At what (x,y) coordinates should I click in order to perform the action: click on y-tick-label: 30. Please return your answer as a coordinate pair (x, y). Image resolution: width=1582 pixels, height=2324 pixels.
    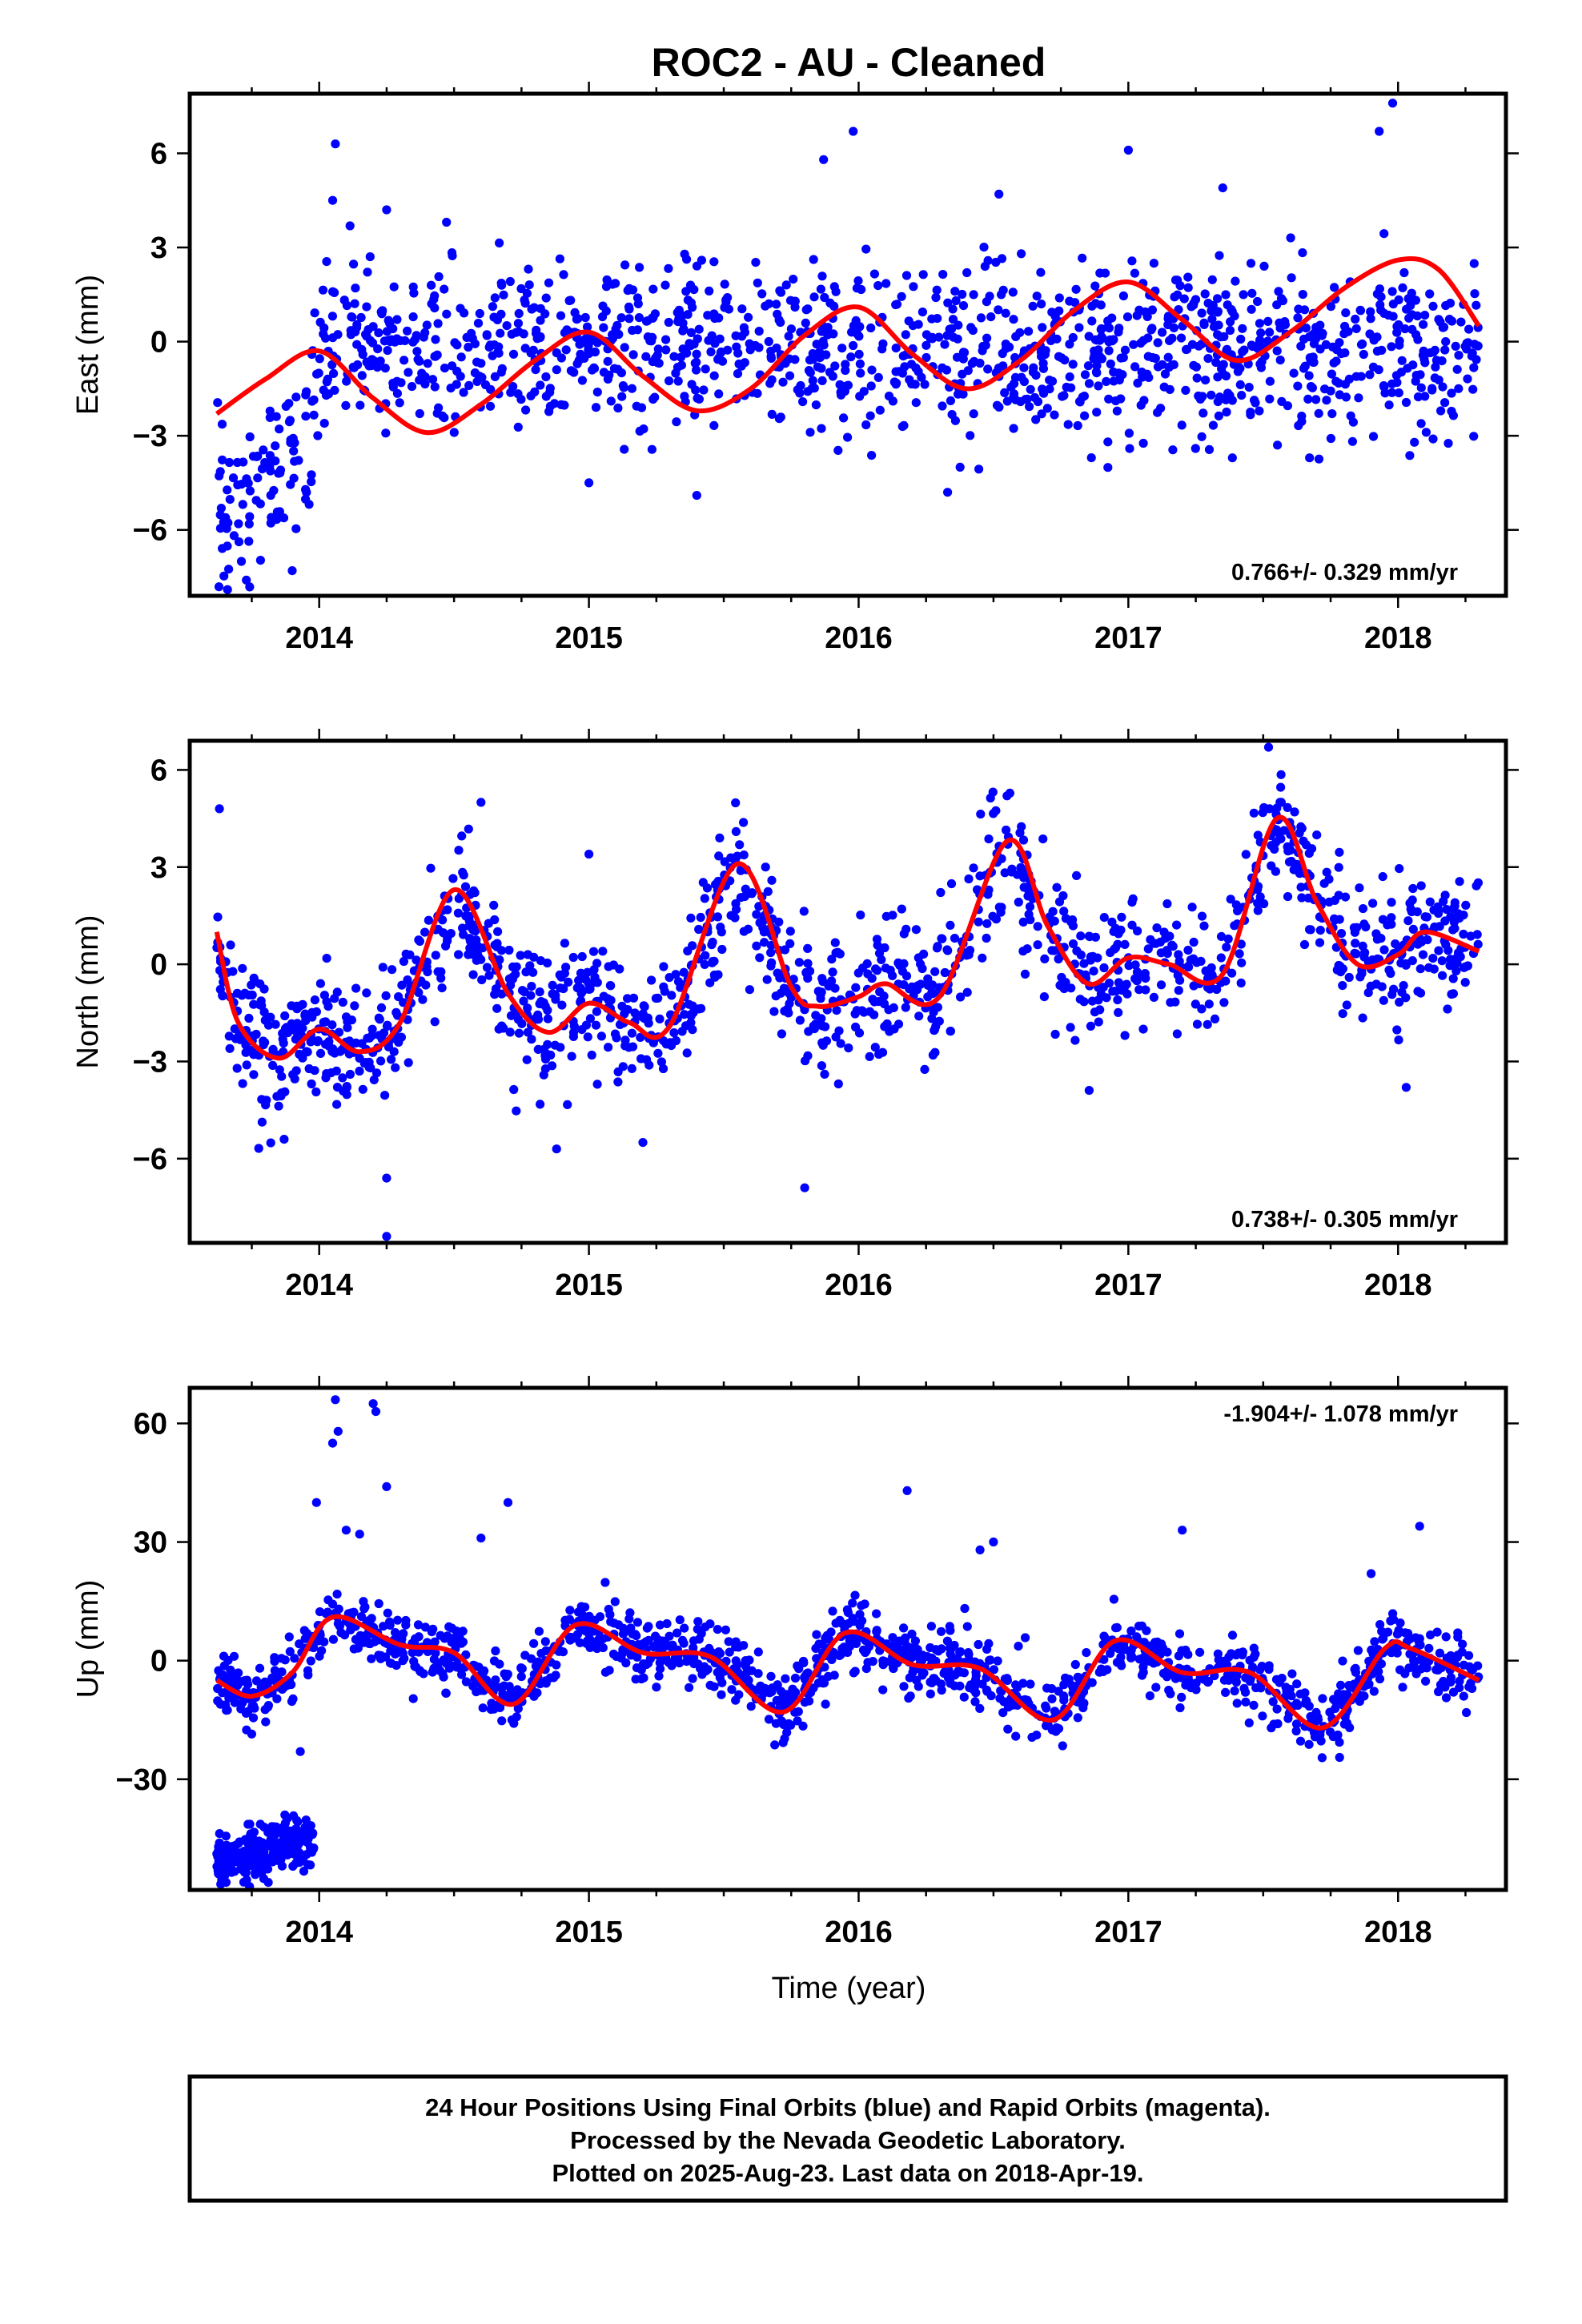
    Looking at the image, I should click on (151, 1543).